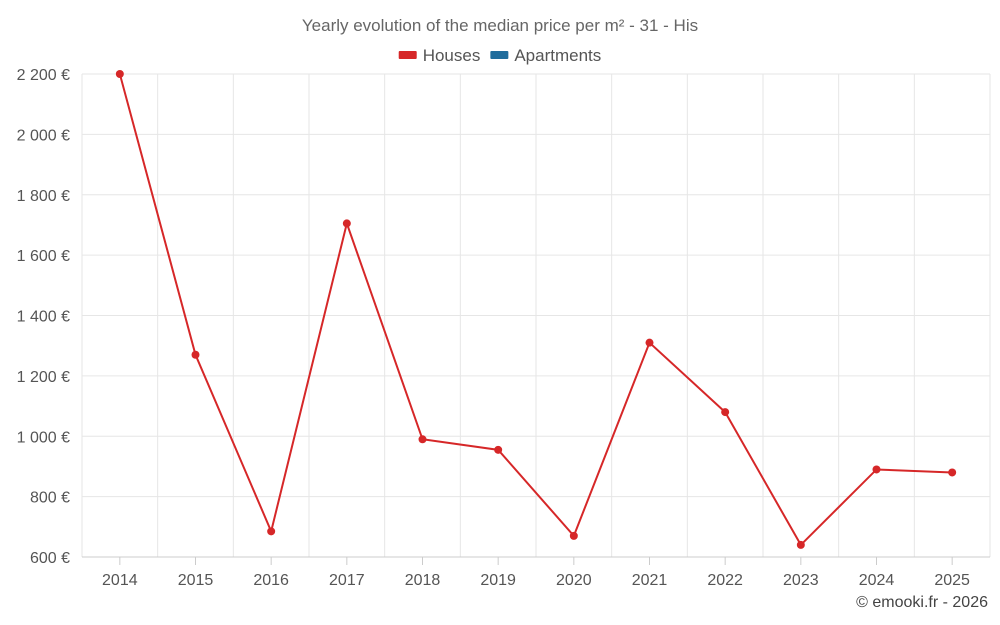  What do you see at coordinates (50, 498) in the screenshot?
I see `y-tick-label: 800 €` at bounding box center [50, 498].